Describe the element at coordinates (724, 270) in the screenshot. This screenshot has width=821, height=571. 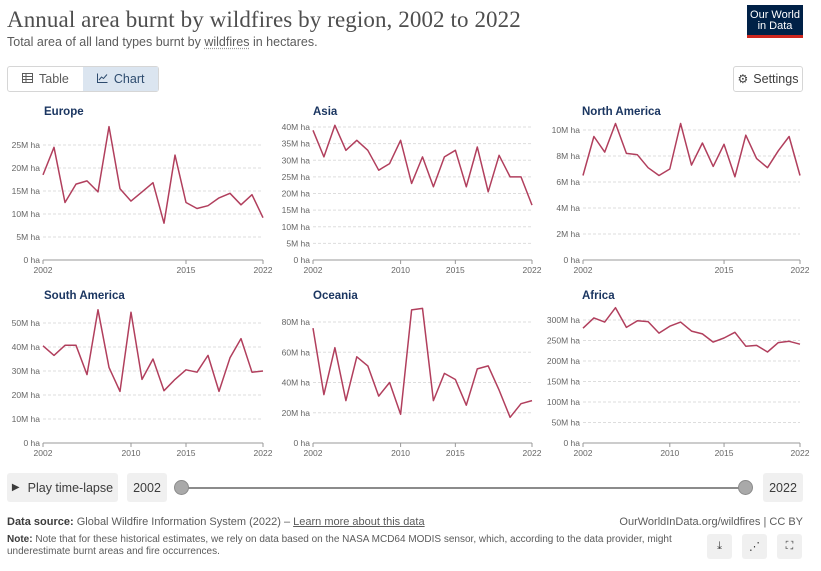
I see `north-america-x-tick-label: 2015` at that location.